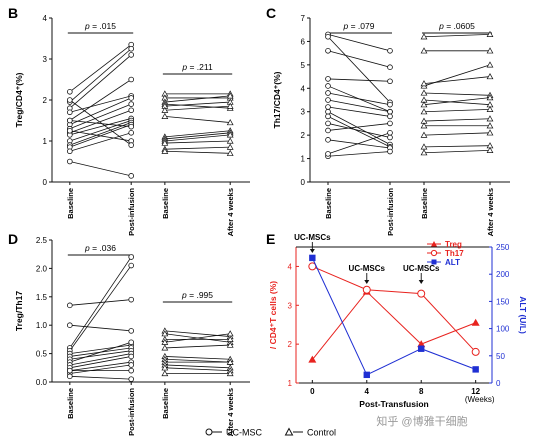 The image size is (533, 443). I want to click on legend-marker-th17, so click(434, 253).